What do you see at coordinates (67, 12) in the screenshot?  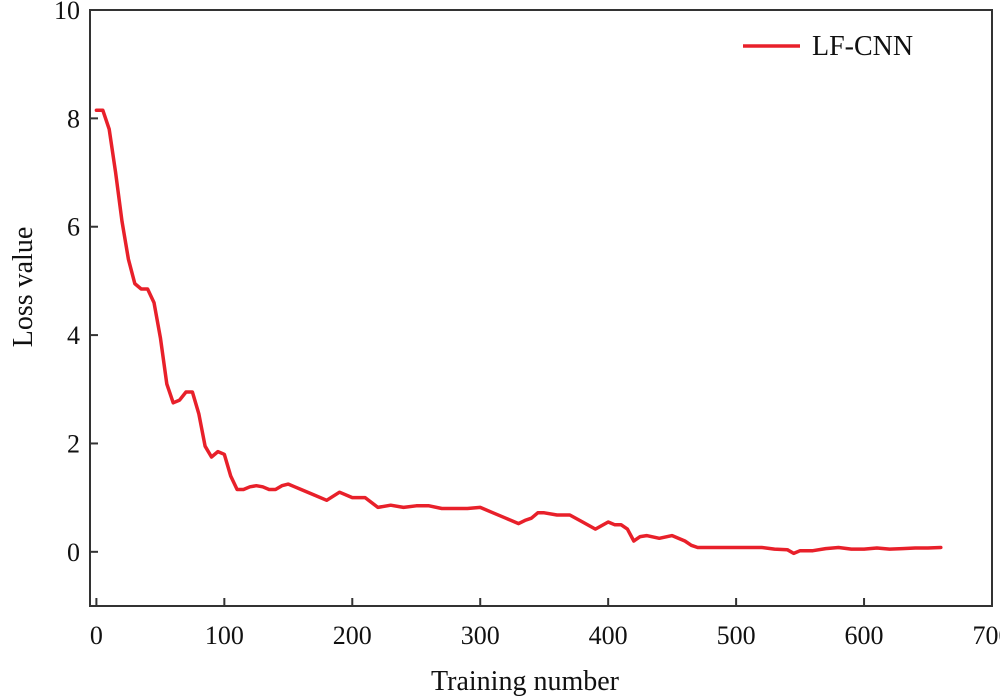 I see `y-tick-label: 10` at bounding box center [67, 12].